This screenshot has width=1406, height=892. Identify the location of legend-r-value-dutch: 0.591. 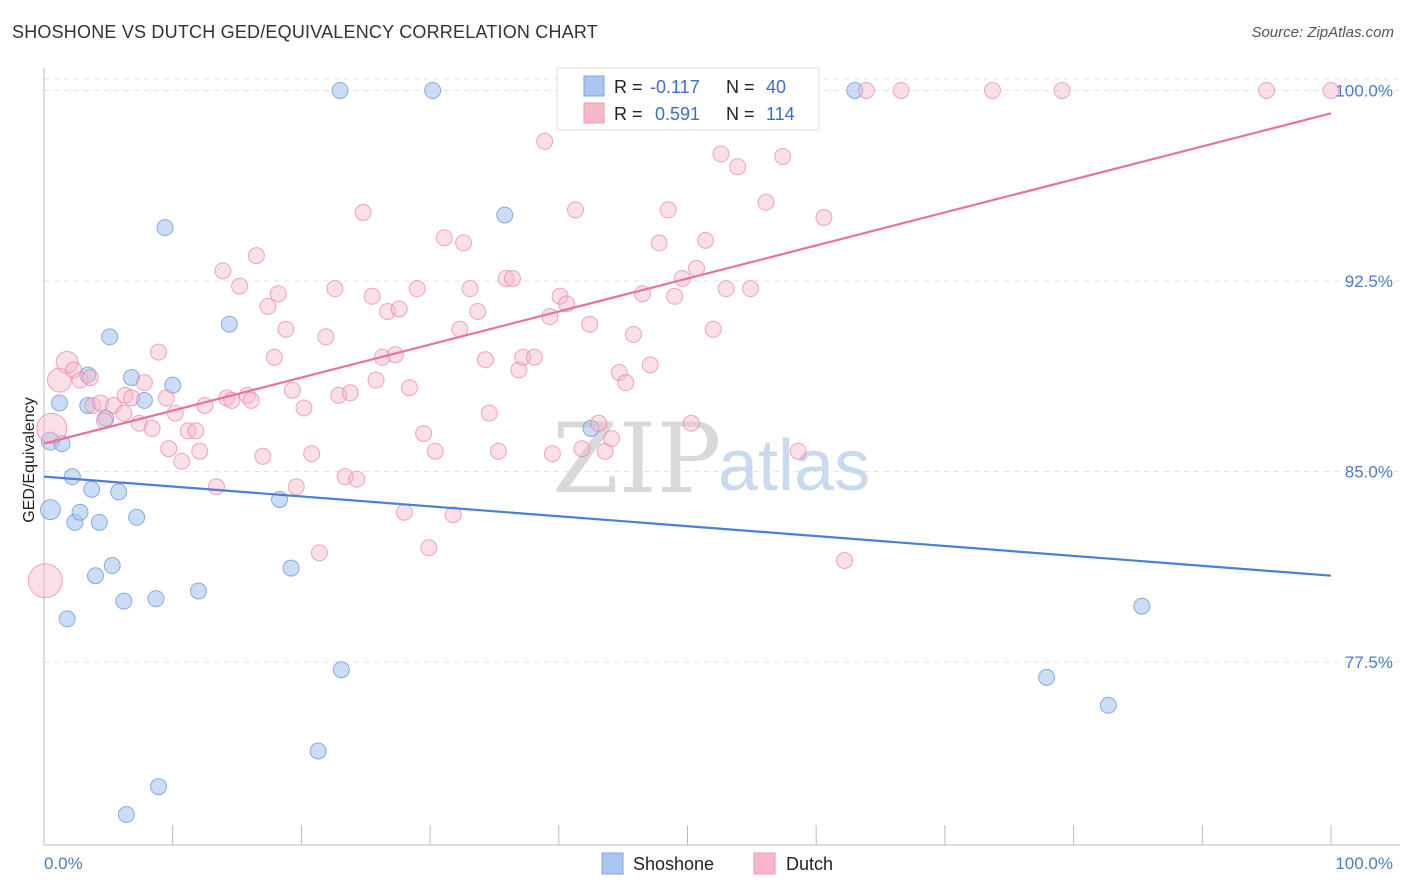
(677, 114).